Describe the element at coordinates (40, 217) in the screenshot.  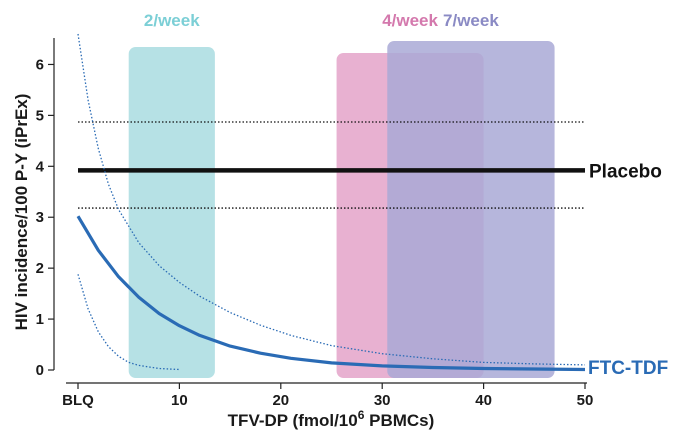
I see `y-tick-label: 3` at that location.